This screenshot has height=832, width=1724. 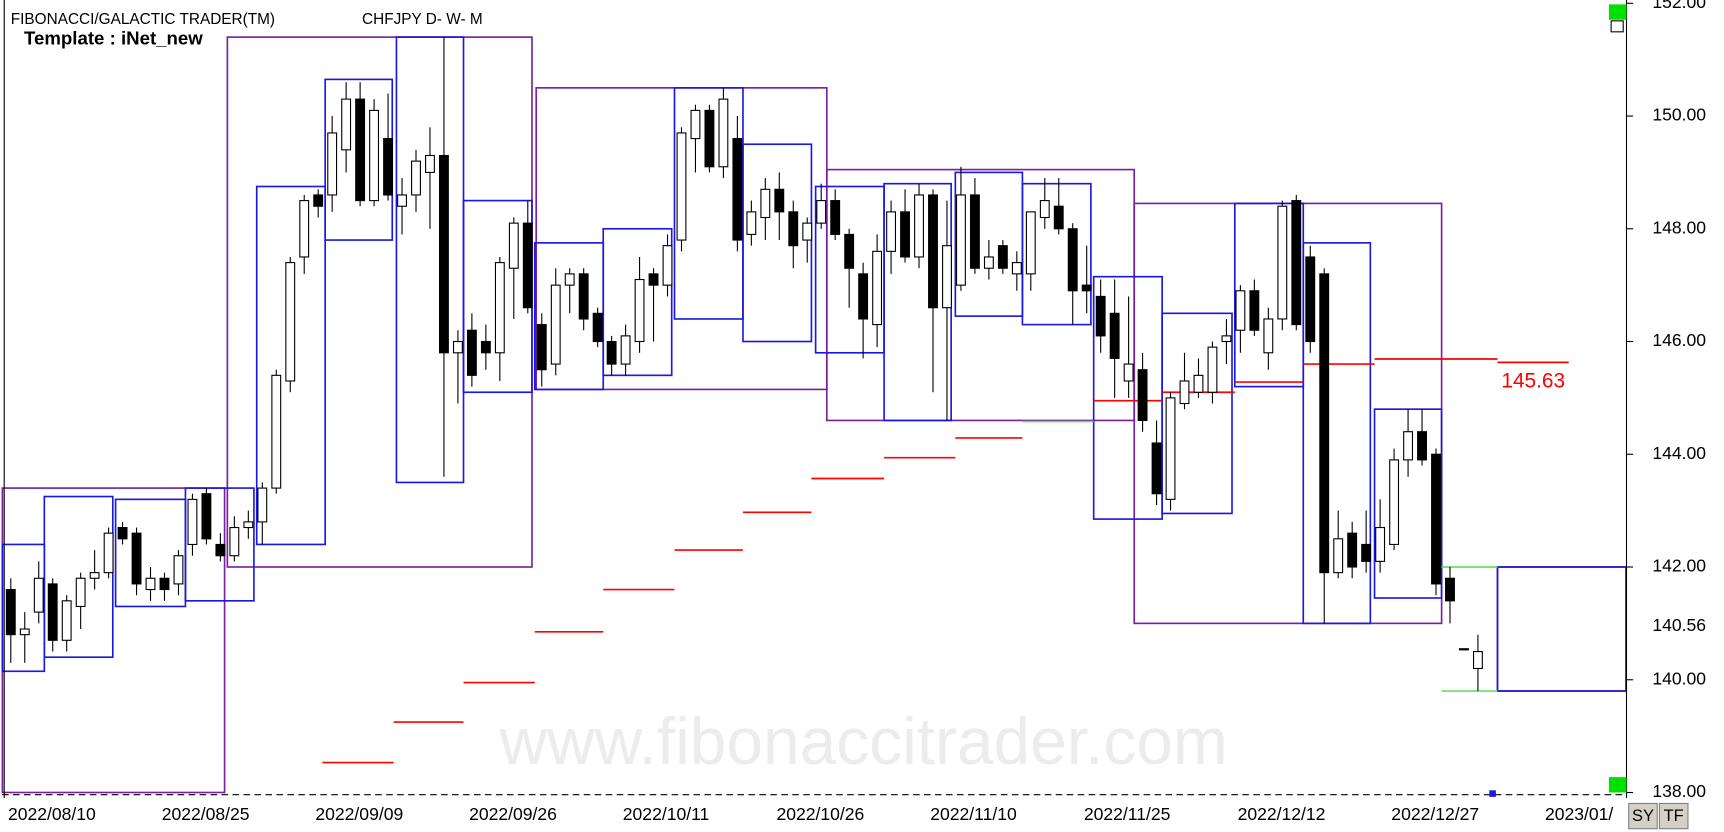 What do you see at coordinates (1679, 227) in the screenshot?
I see `y-tick-label: 148.00` at bounding box center [1679, 227].